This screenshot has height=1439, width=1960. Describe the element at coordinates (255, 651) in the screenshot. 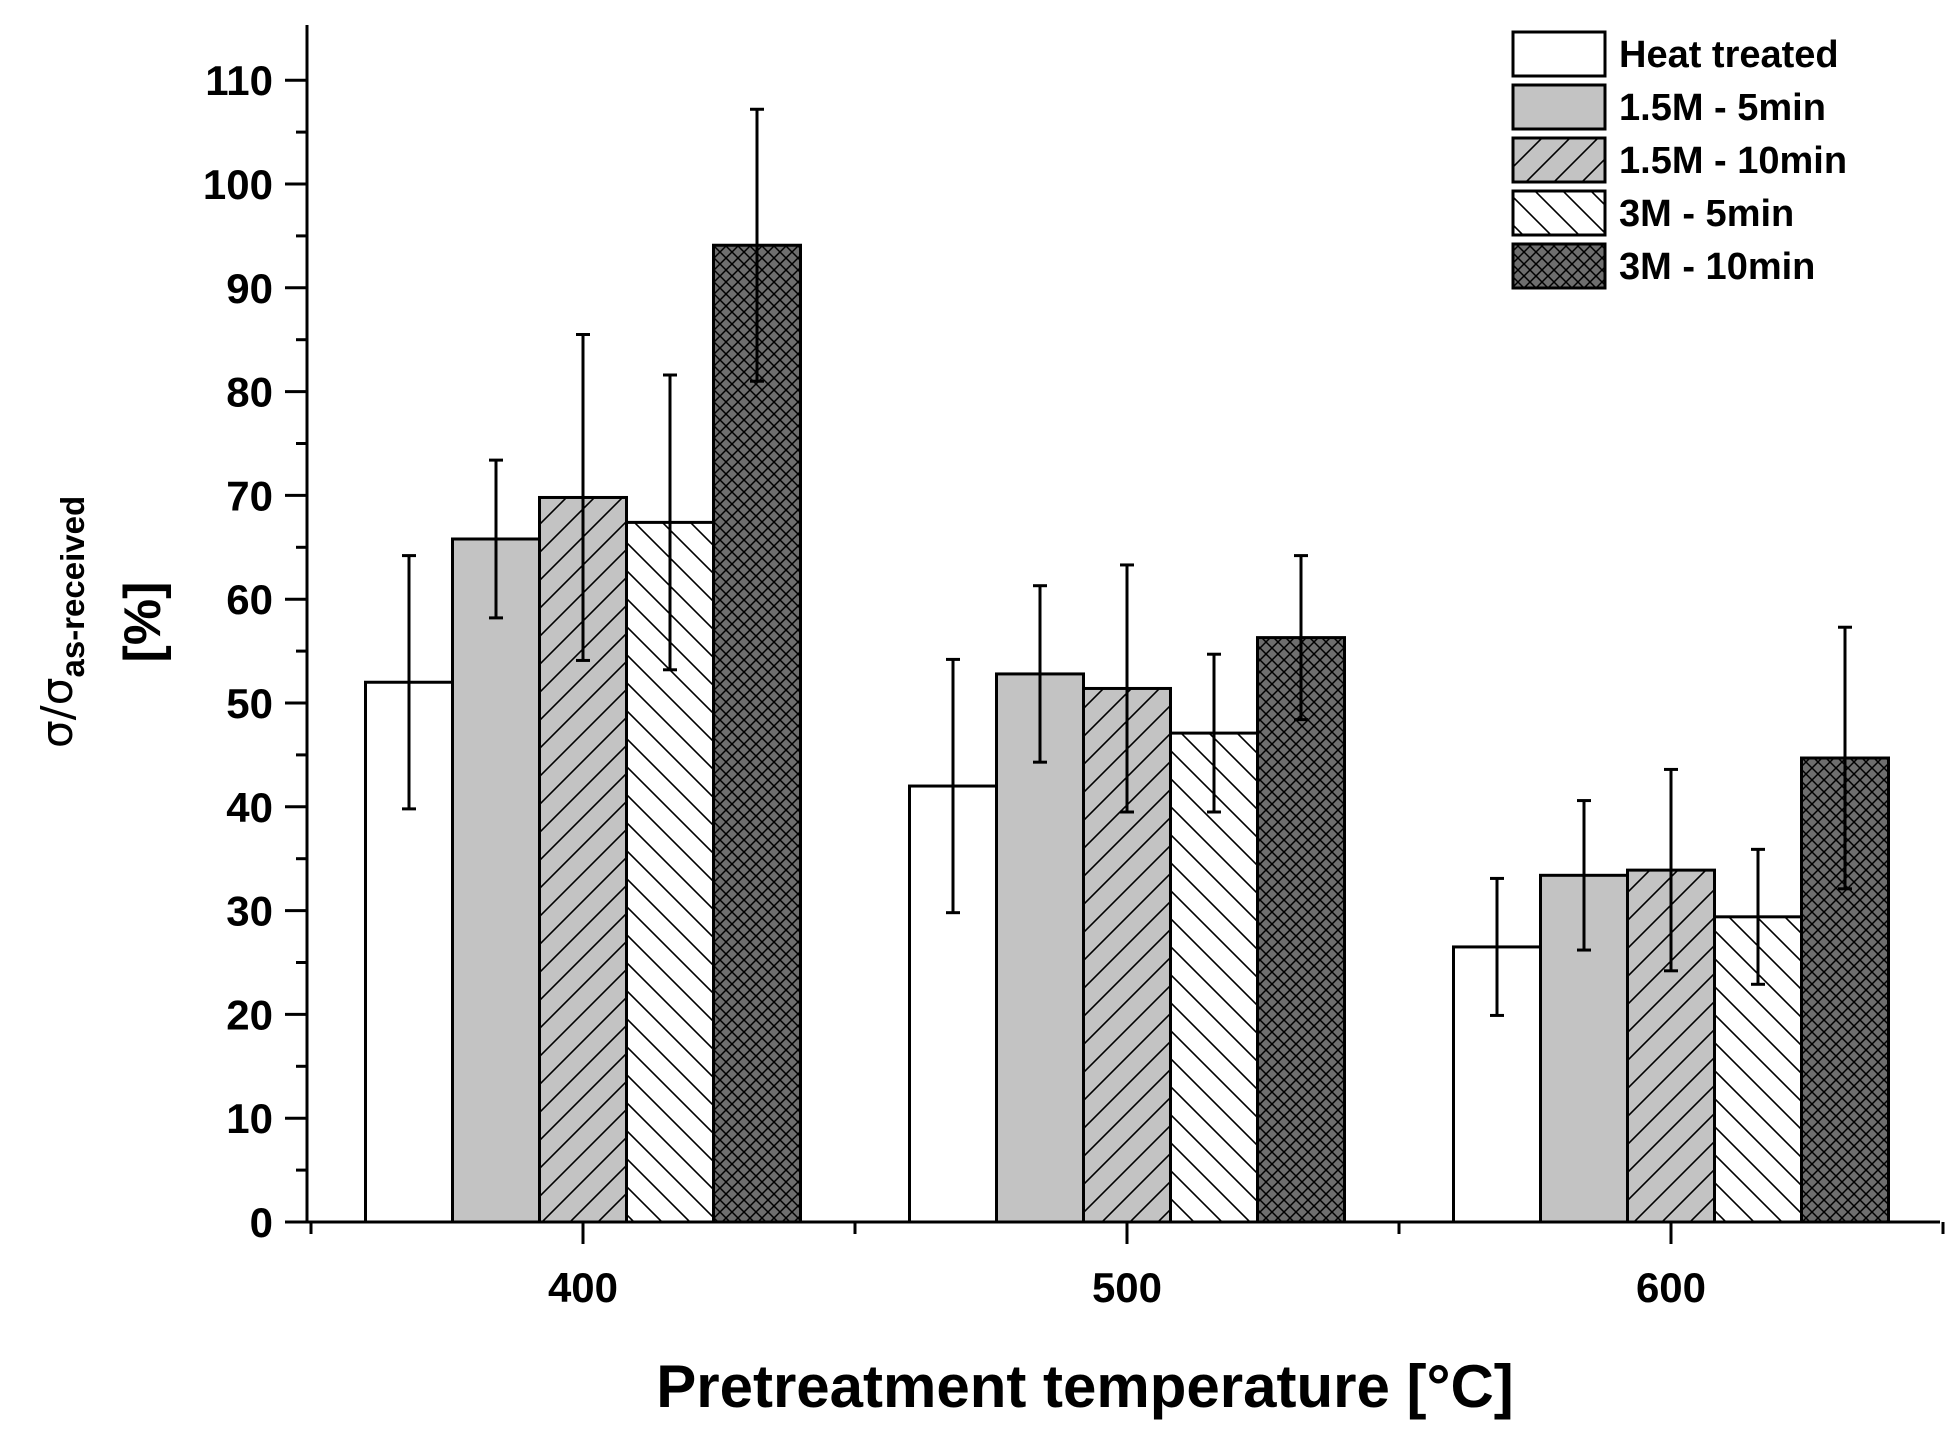

I see `y-ticks: 0 10 20 30 40 50 60 70 80 90 100 110` at that location.